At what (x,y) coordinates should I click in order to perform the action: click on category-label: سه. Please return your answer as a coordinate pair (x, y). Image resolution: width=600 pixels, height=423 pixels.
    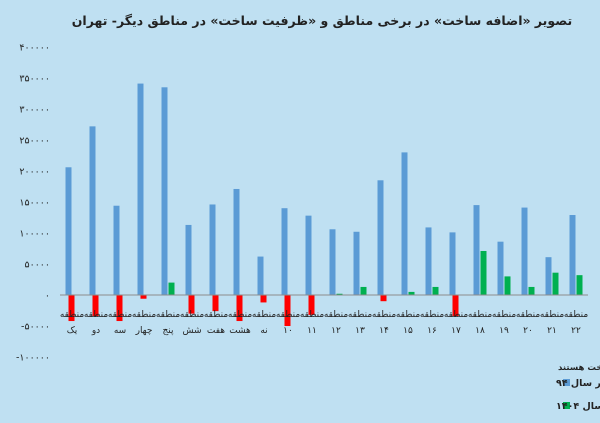
    Looking at the image, I should click on (120, 331).